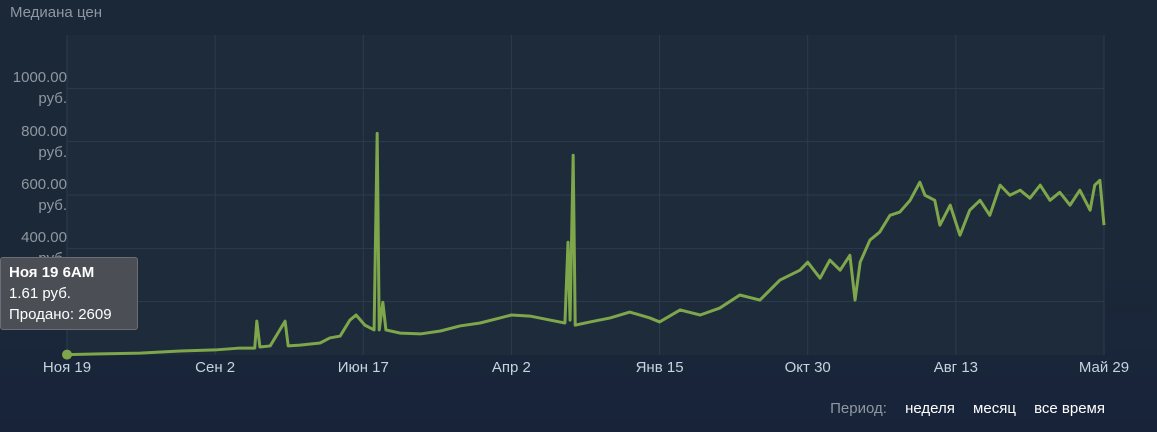 Image resolution: width=1157 pixels, height=432 pixels. What do you see at coordinates (39, 88) in the screenshot?
I see `y-tick-label: 1000.00 руб.` at bounding box center [39, 88].